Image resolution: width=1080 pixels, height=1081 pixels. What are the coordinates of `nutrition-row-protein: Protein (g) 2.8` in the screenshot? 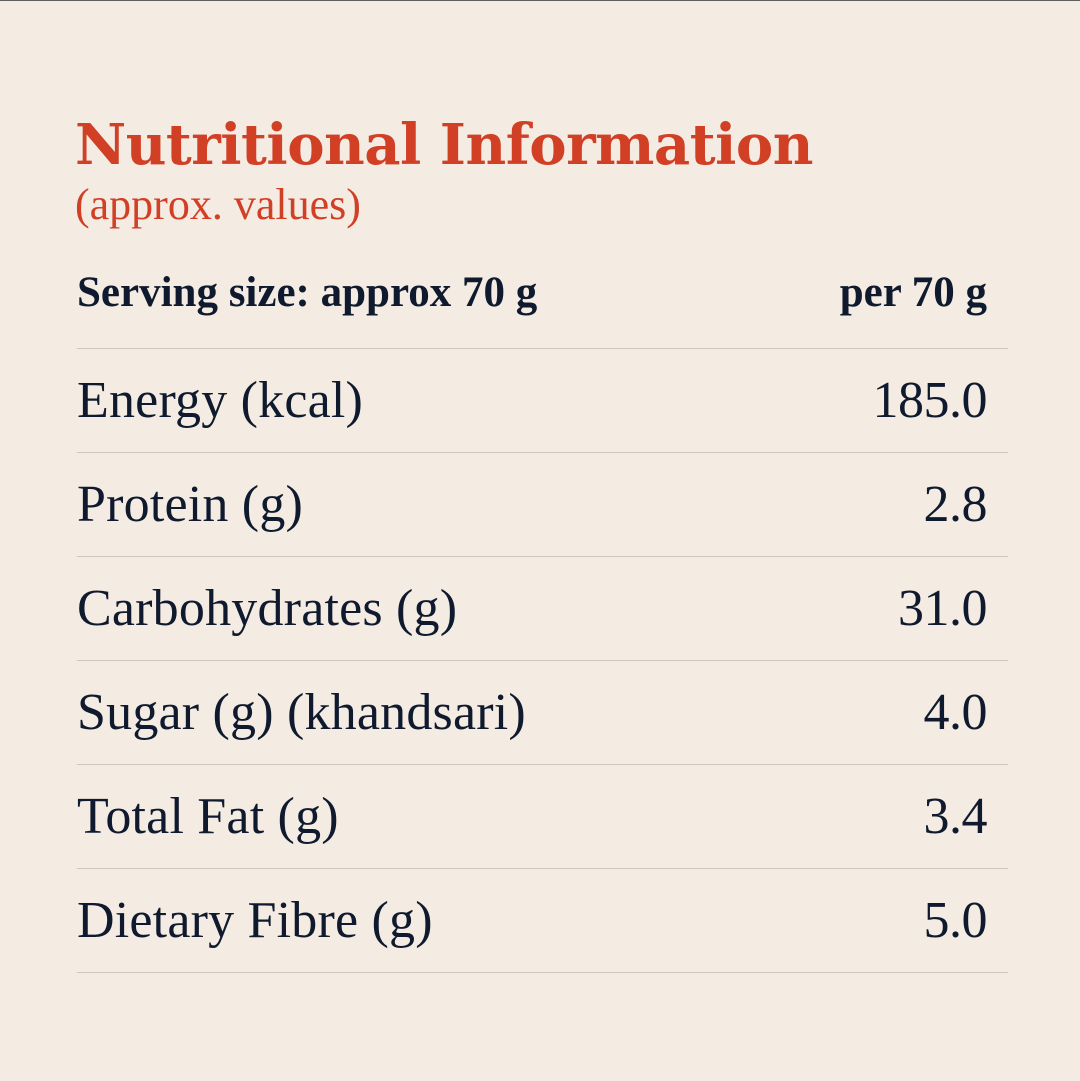 It's located at (542, 505).